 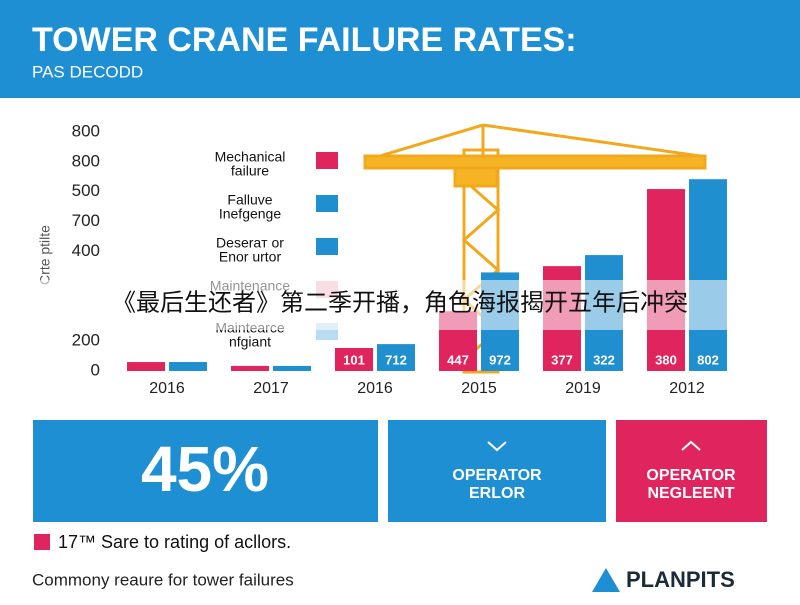 I want to click on card-stat: 45%, so click(x=205, y=469).